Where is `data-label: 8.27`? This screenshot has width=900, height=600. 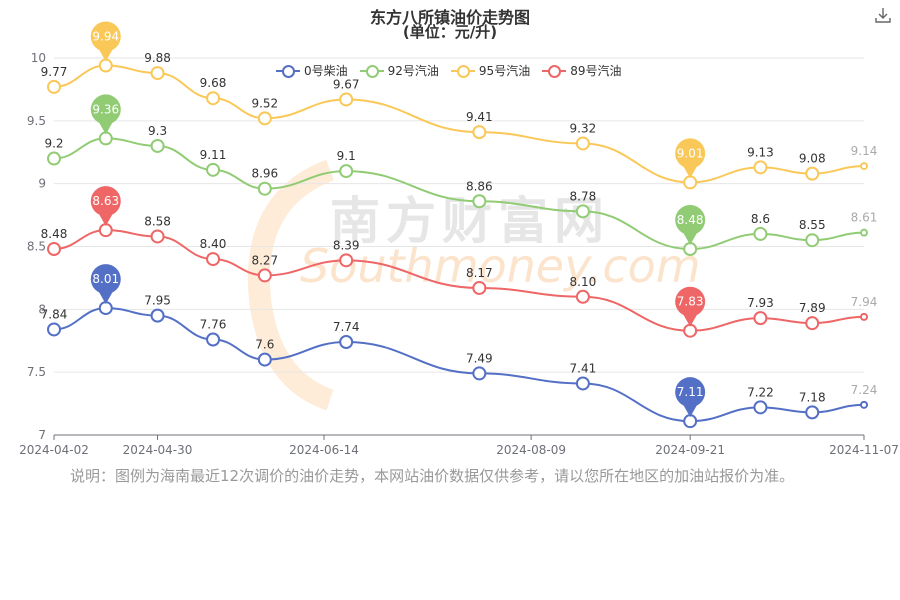 data-label: 8.27 is located at coordinates (264, 260).